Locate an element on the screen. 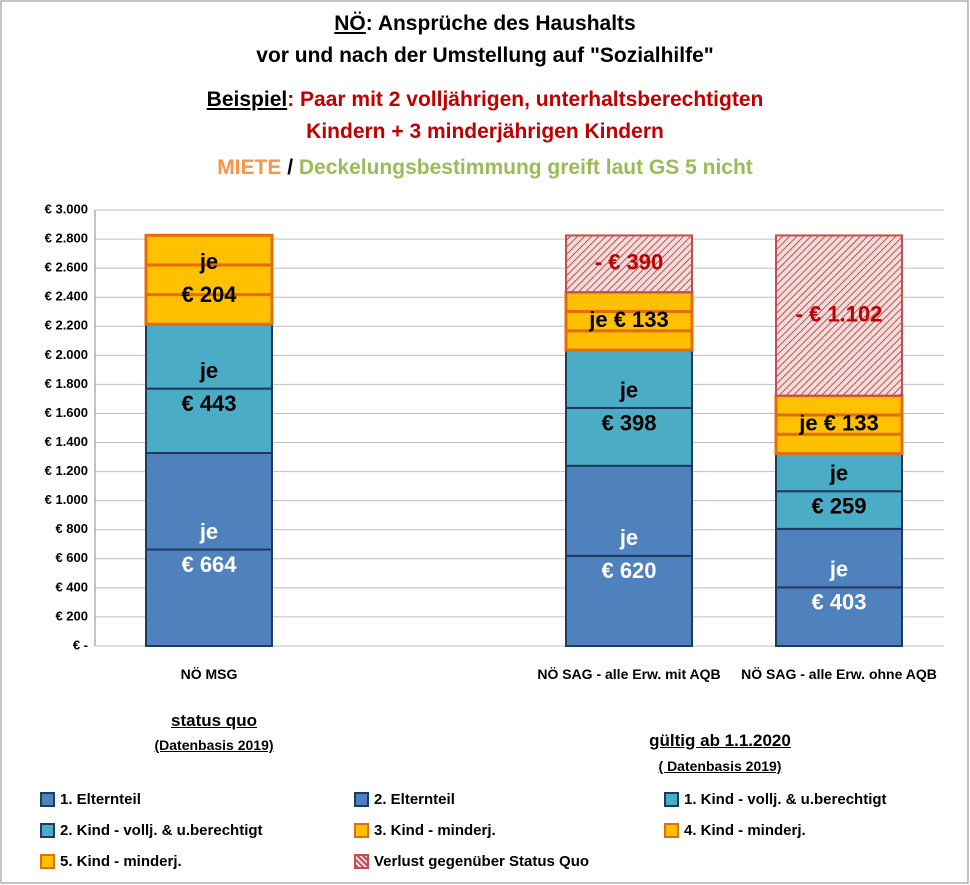  annotation: ( Datenbasis 2019) is located at coordinates (720, 766).